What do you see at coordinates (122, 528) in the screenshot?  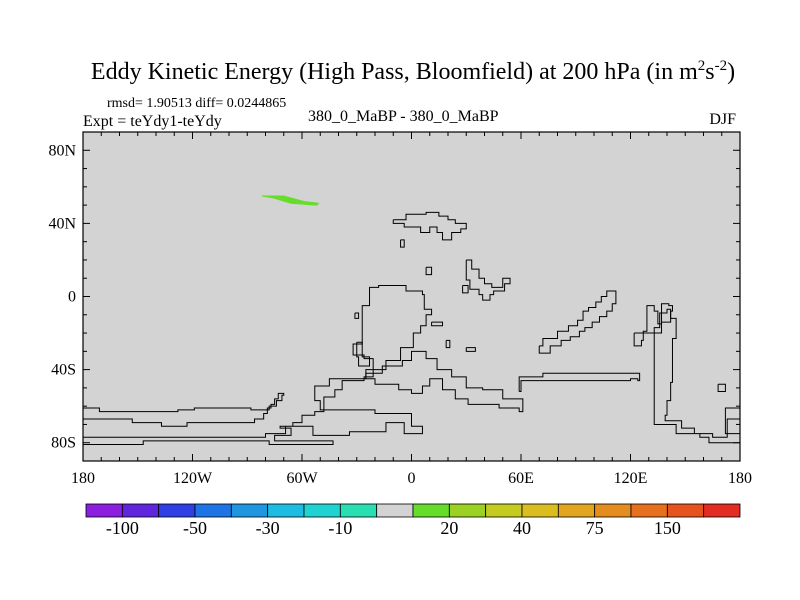 I see `colorbar-label: -100` at bounding box center [122, 528].